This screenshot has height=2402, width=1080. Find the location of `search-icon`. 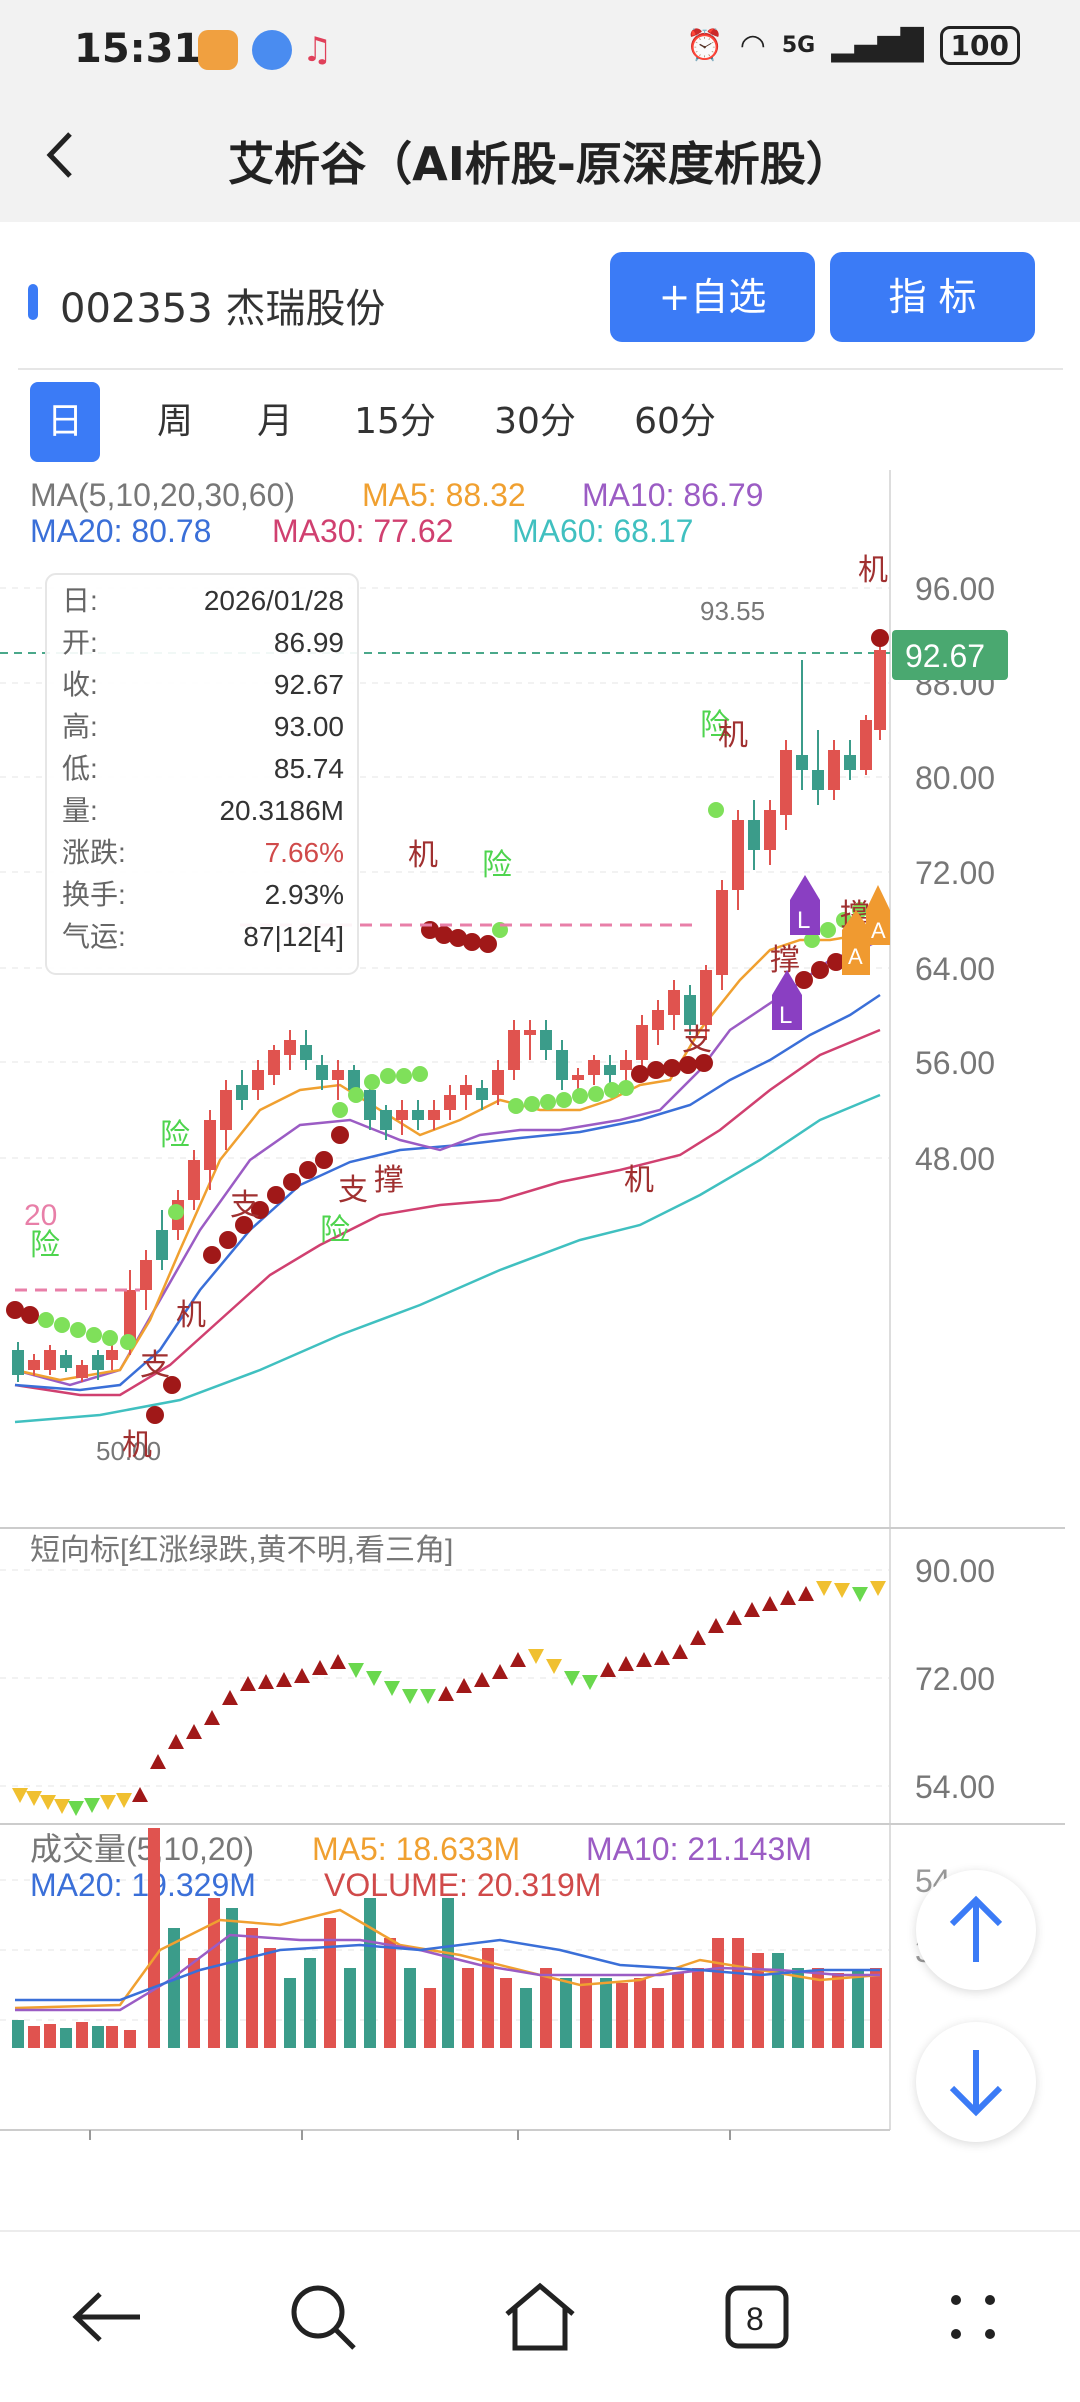

search-icon is located at coordinates (323, 2317).